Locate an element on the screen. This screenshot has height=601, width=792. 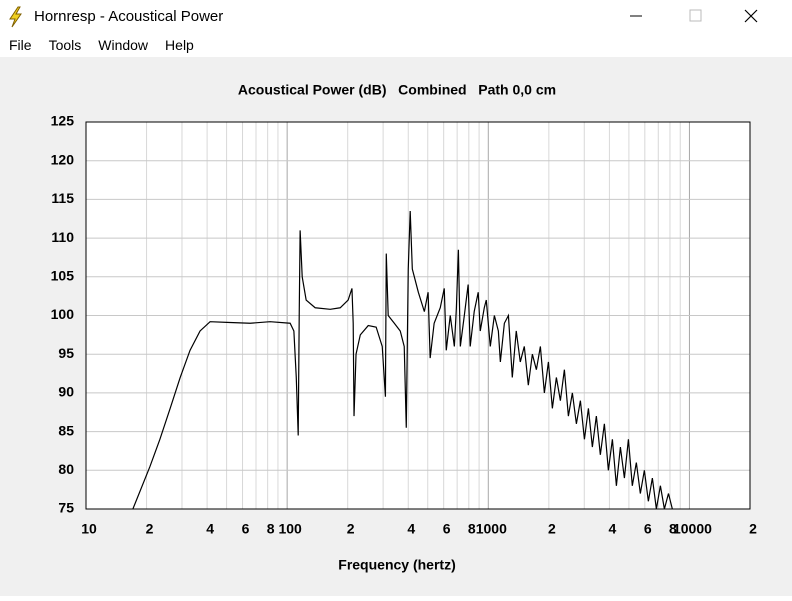
y-tick-label: 80 is located at coordinates (66, 469).